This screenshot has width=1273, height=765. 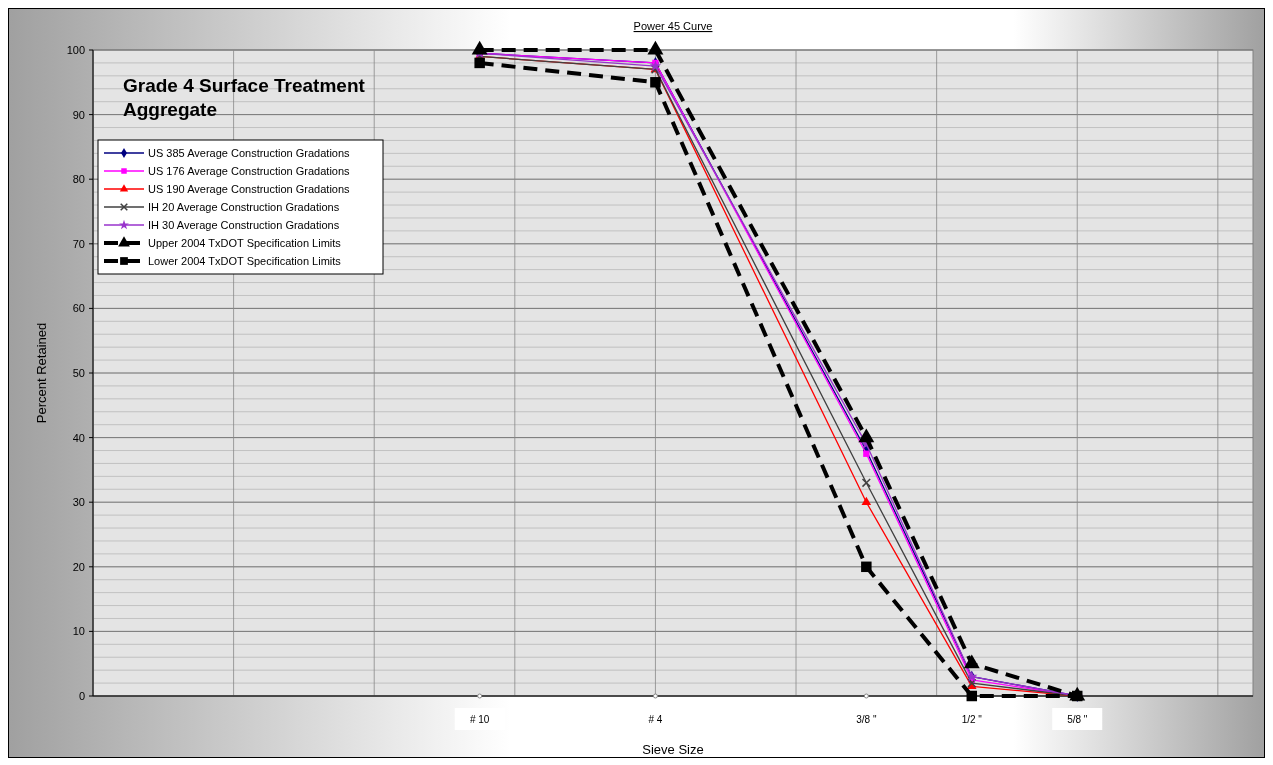 I want to click on chart-title: Power 45 Curve, so click(x=673, y=26).